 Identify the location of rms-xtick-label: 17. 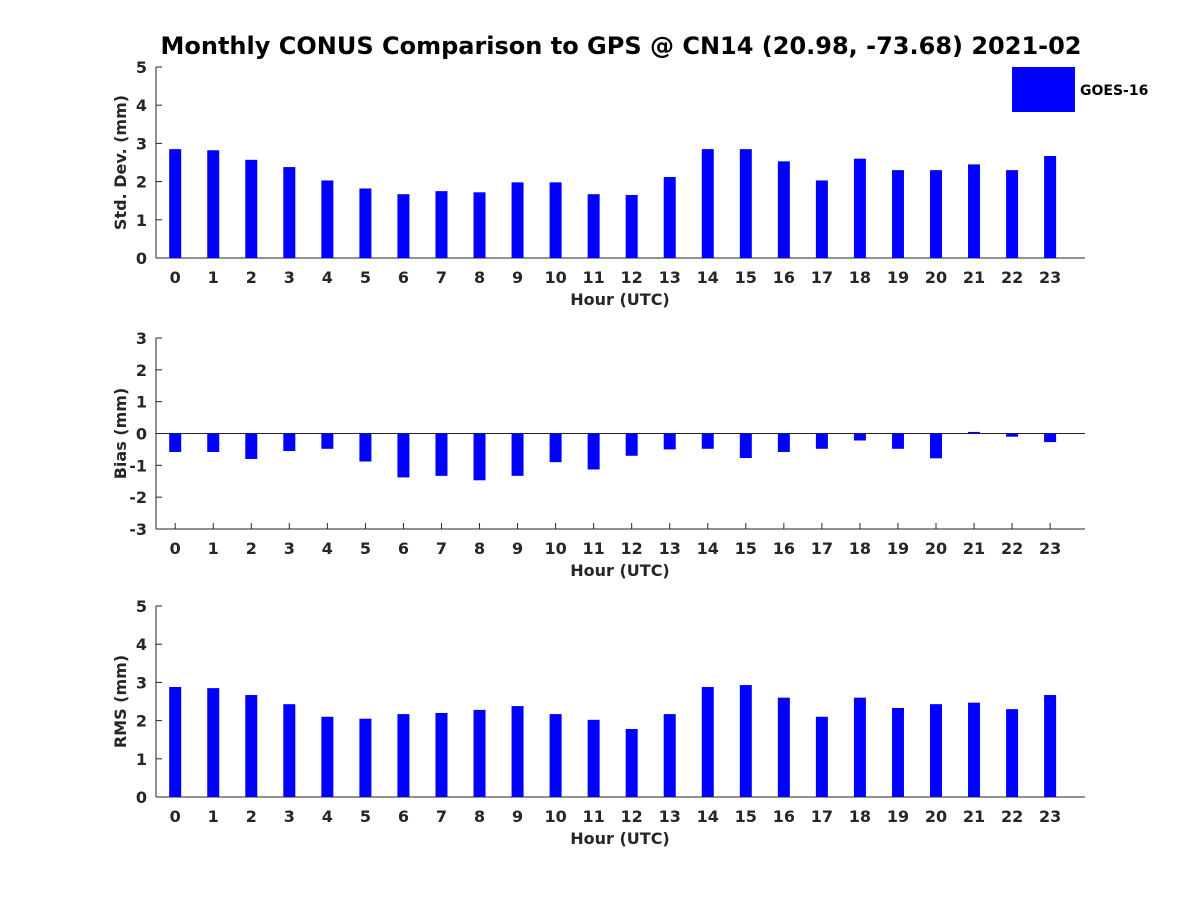
(822, 816).